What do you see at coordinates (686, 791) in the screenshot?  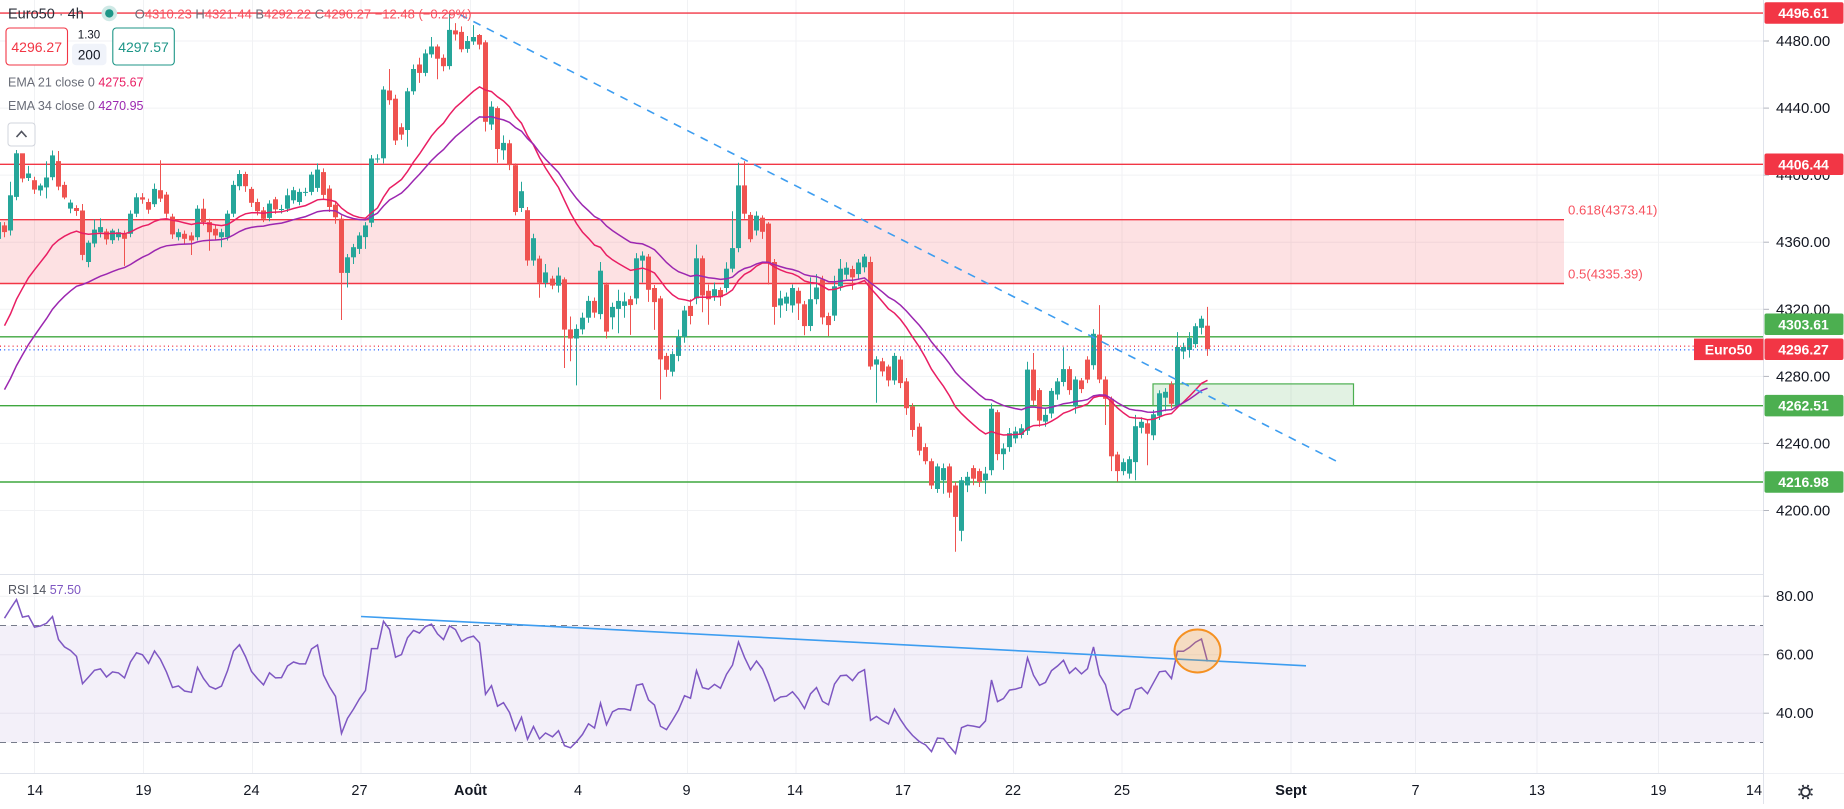 I see `svg-text: 9` at bounding box center [686, 791].